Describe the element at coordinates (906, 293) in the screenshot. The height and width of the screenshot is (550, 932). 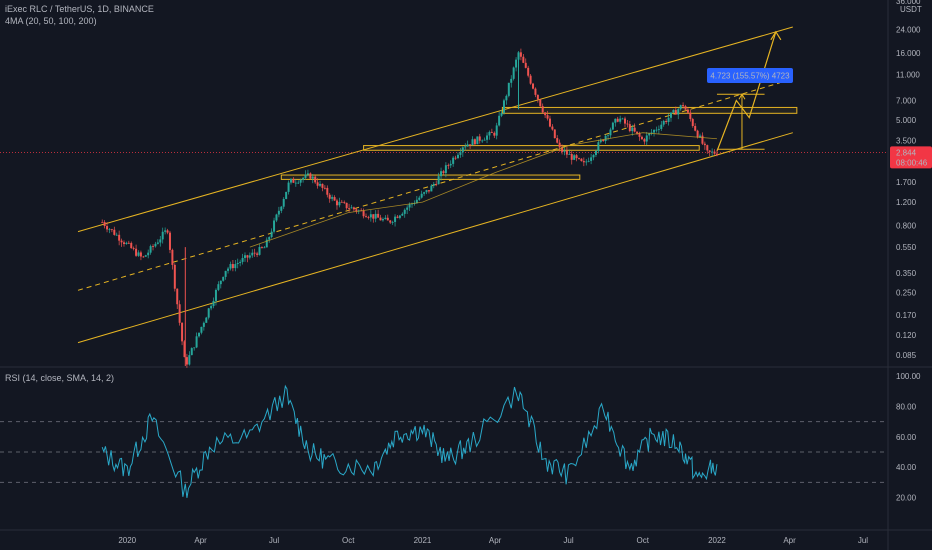
I see `price-tick-label: 0.250` at that location.